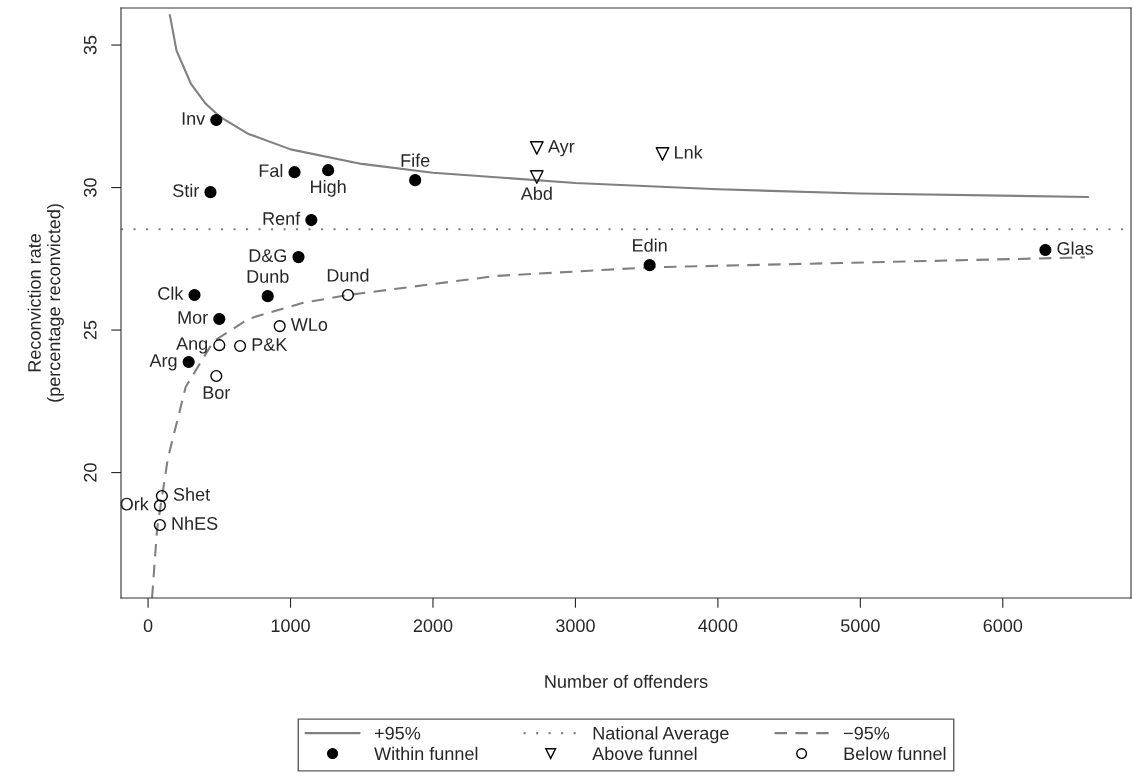 The height and width of the screenshot is (776, 1133). I want to click on annotation: Abd, so click(536, 193).